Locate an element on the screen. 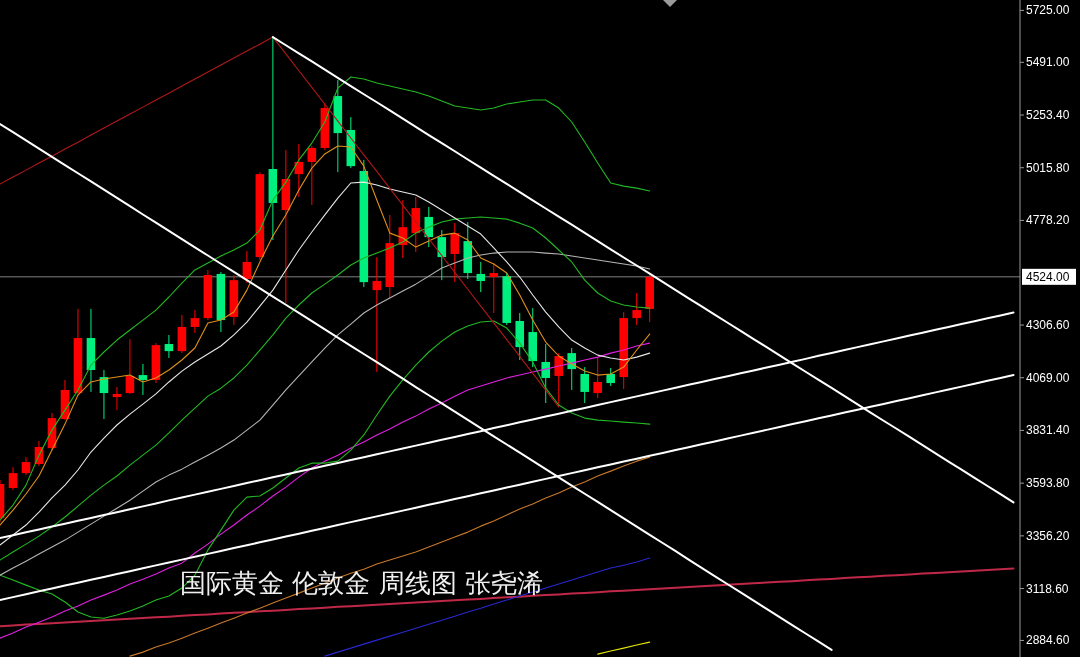  y-tick-label: 3118.60 is located at coordinates (1047, 588).